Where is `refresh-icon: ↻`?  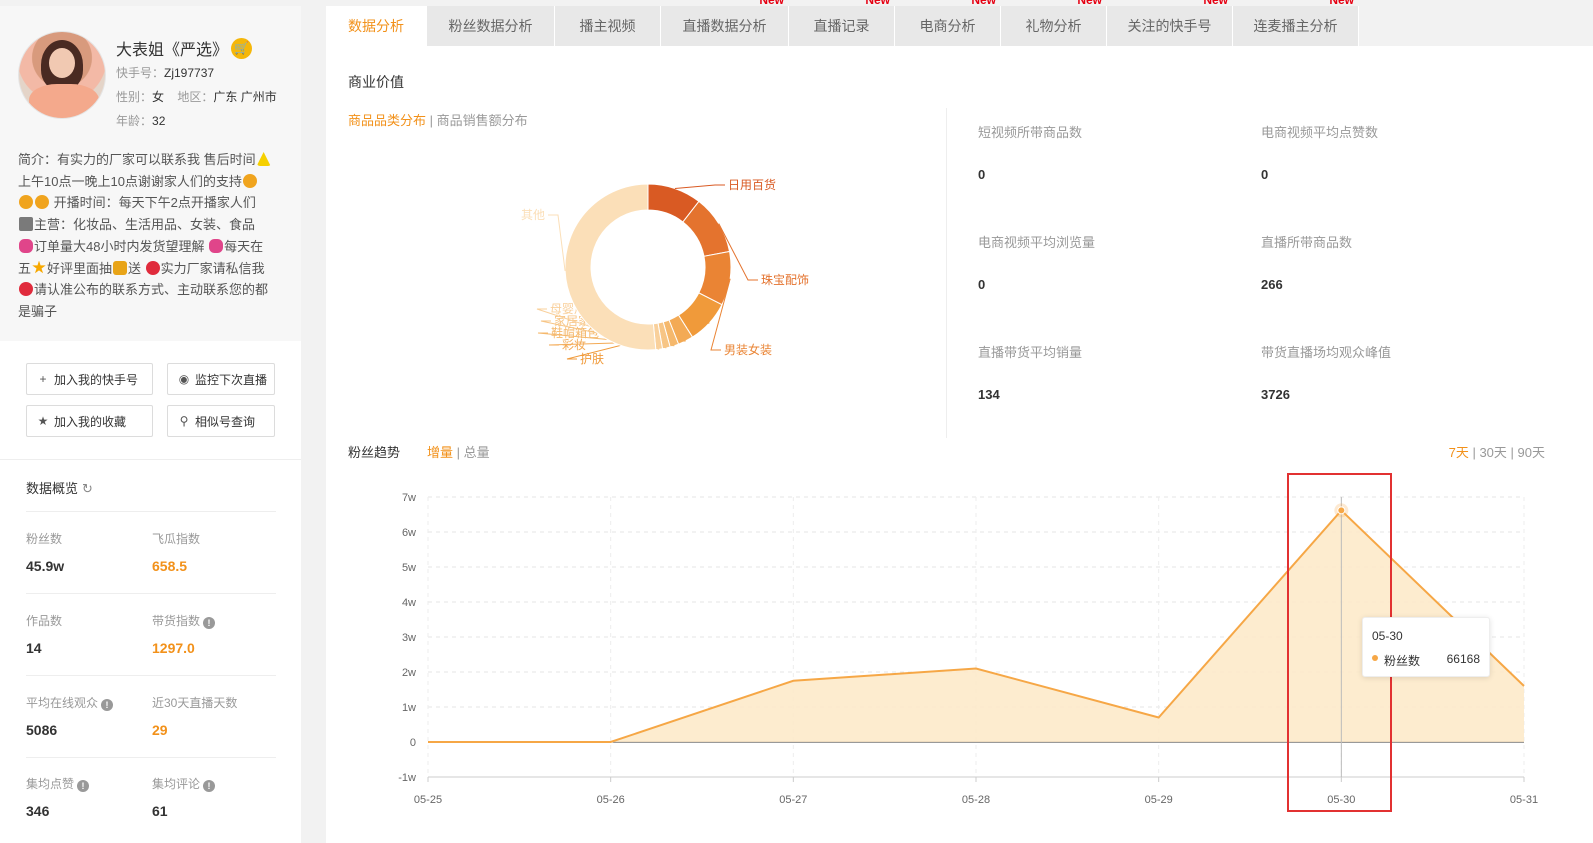 refresh-icon: ↻ is located at coordinates (87, 488).